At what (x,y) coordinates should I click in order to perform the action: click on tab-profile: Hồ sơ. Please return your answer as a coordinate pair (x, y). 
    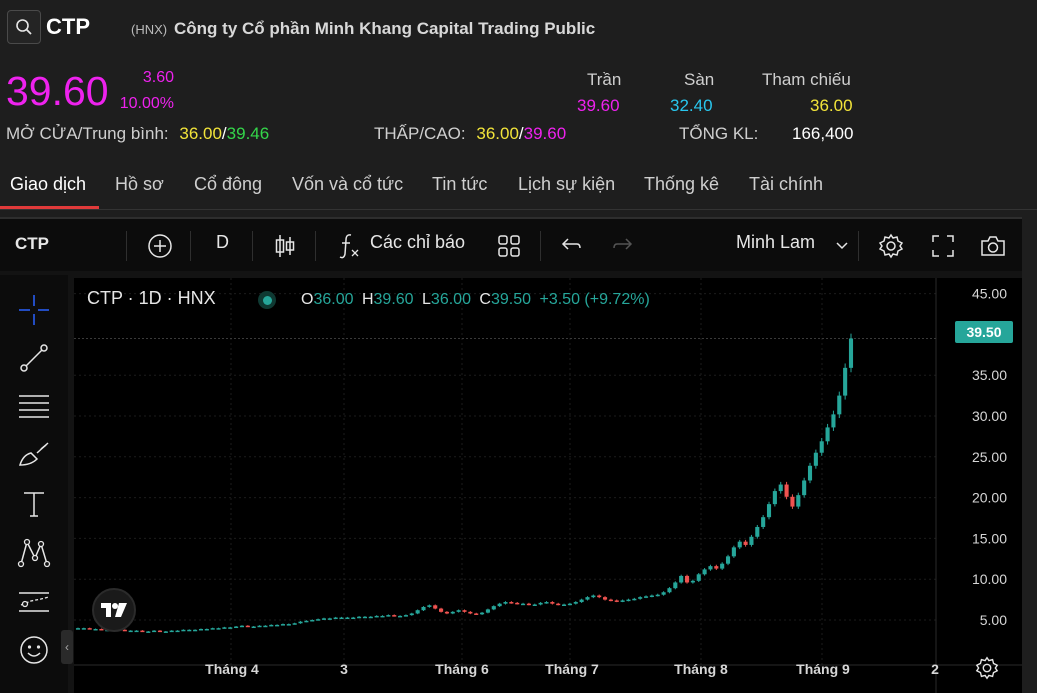
    Looking at the image, I should click on (139, 184).